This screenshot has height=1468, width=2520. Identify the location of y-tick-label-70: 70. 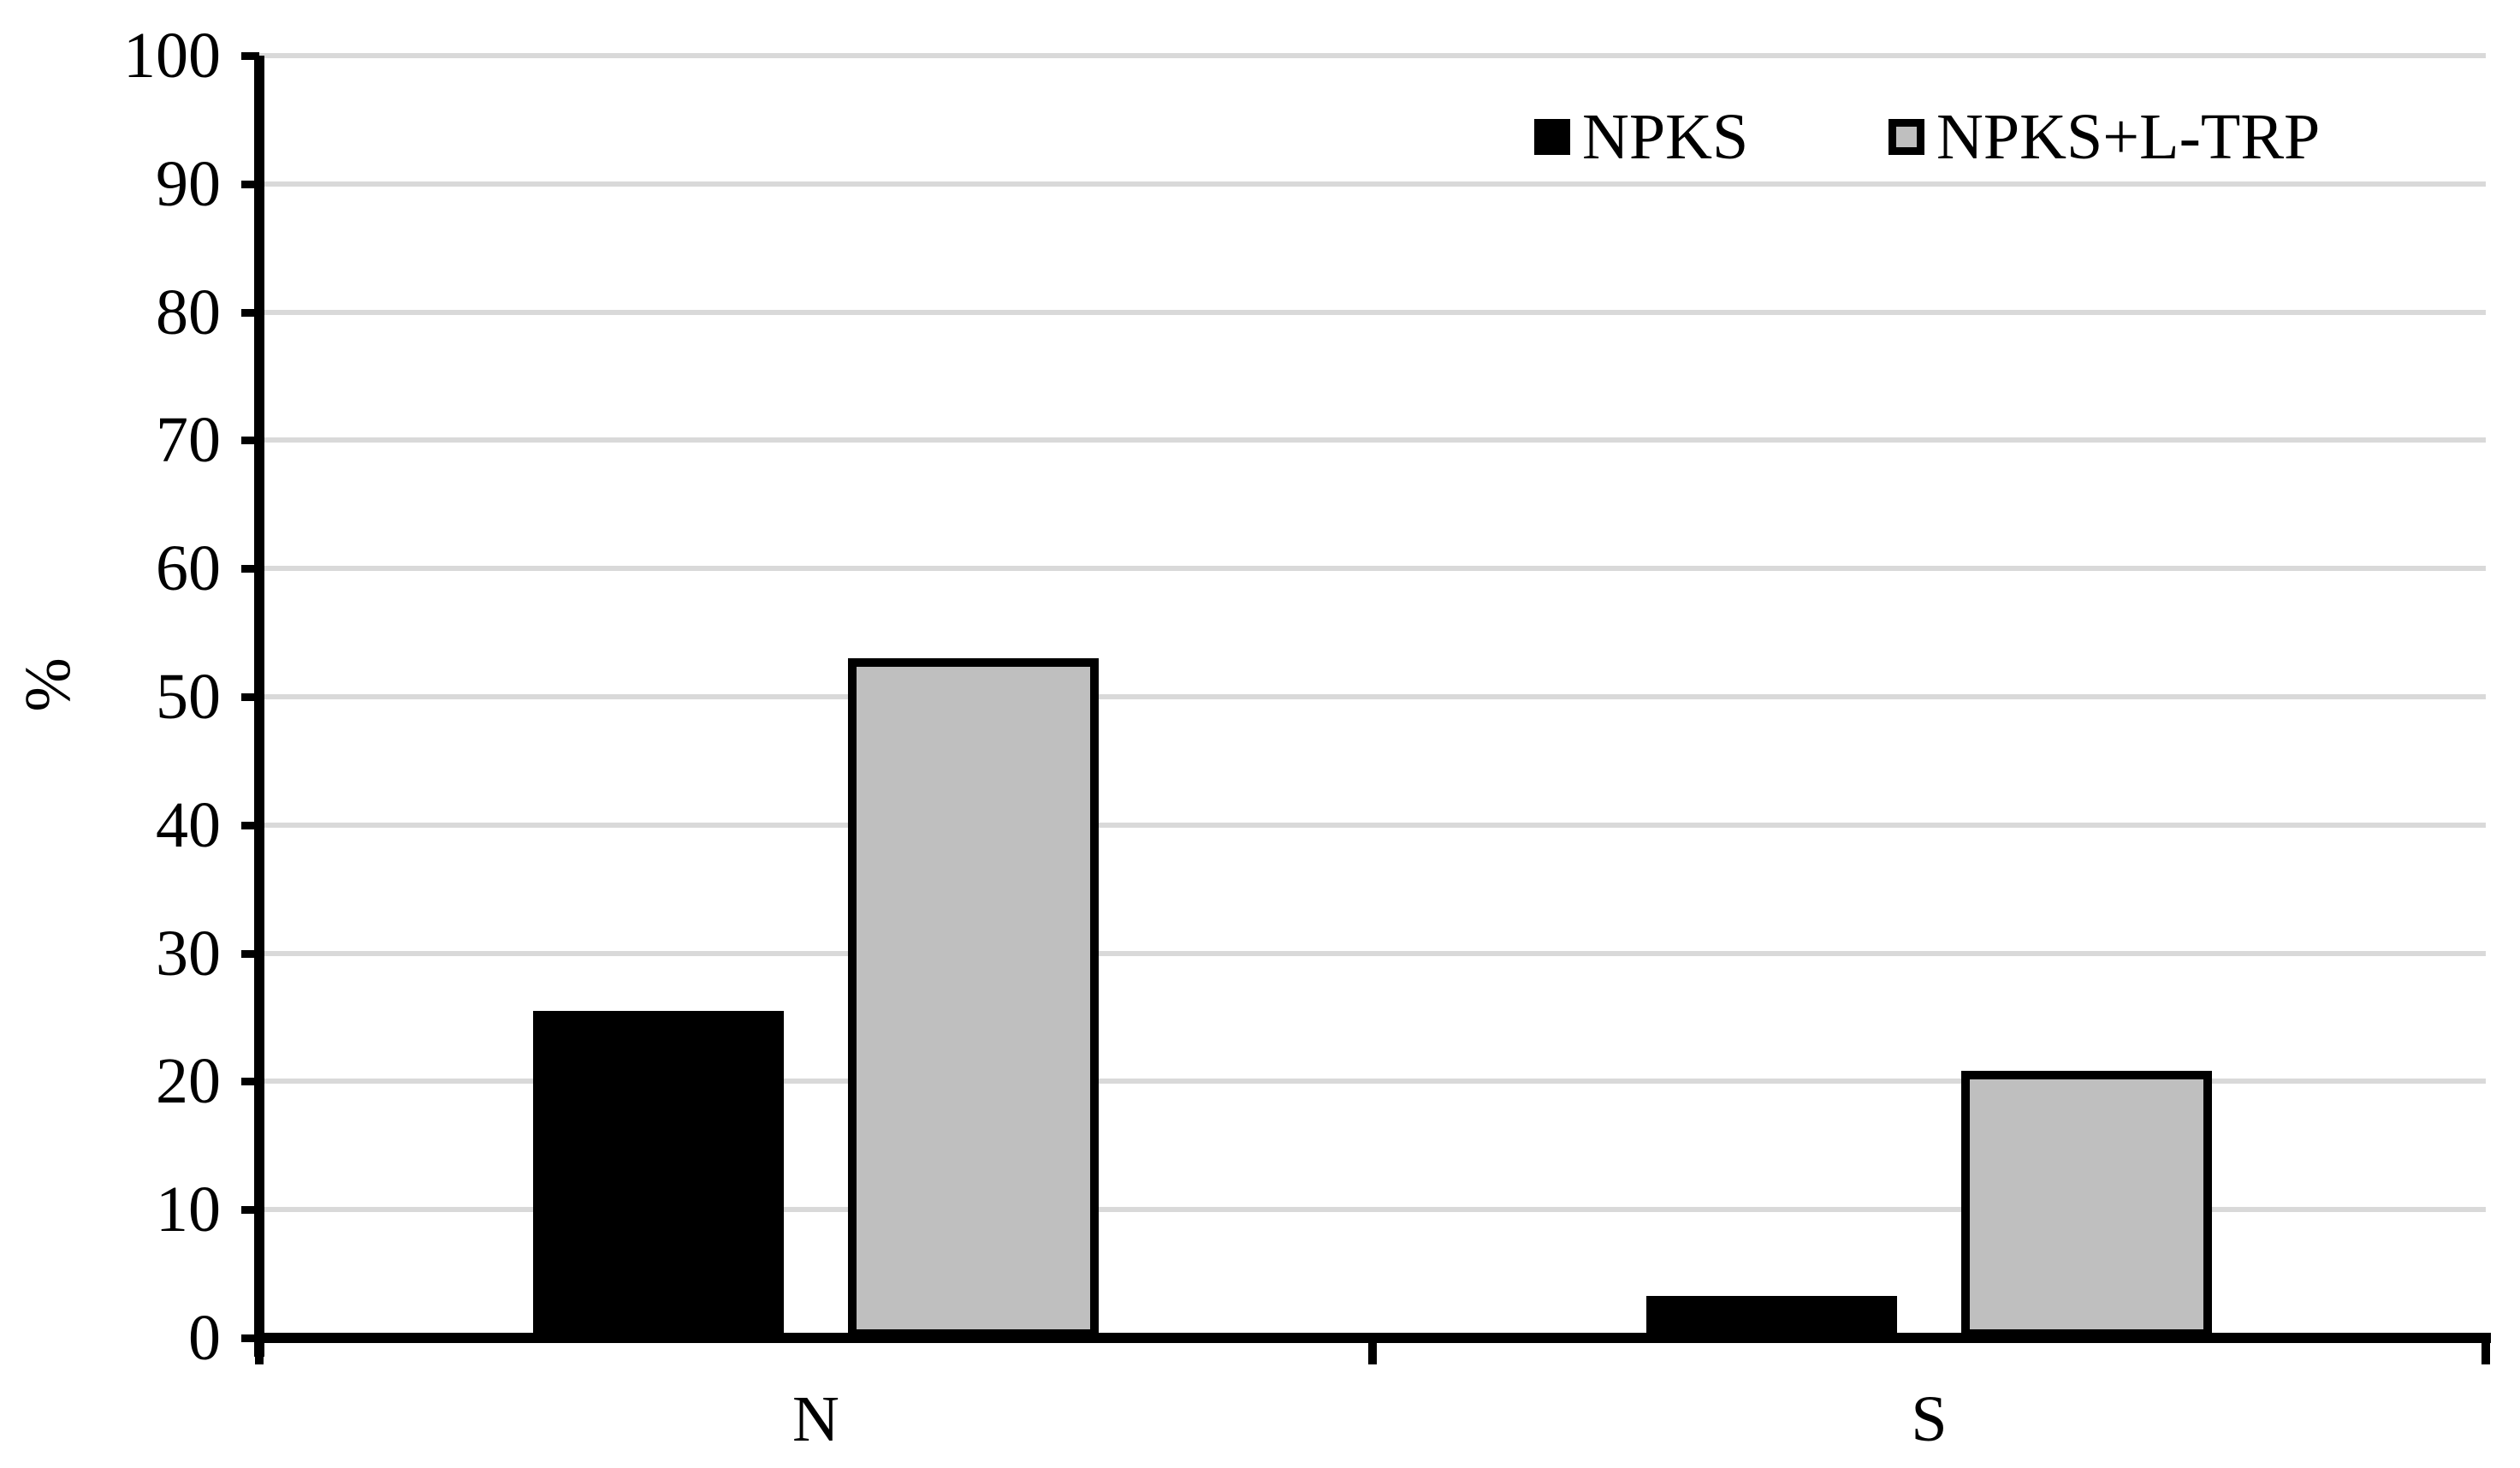
(188, 440).